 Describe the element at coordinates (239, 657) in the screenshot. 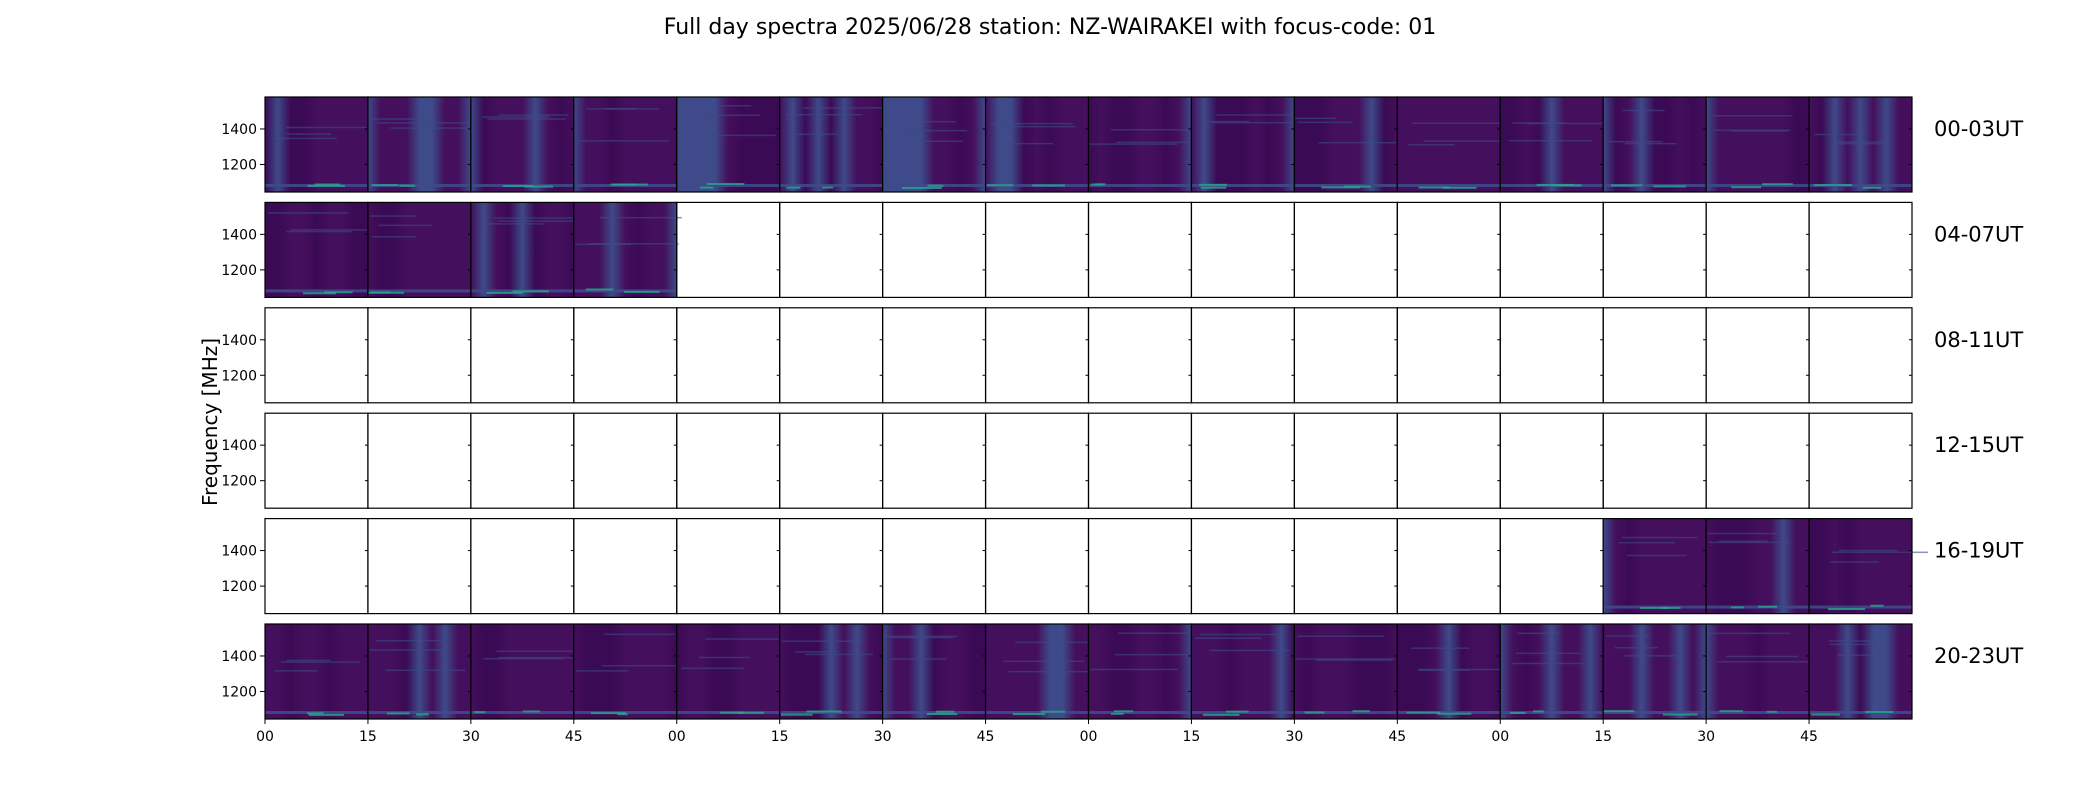

I see `y-tick-label: 1400` at that location.